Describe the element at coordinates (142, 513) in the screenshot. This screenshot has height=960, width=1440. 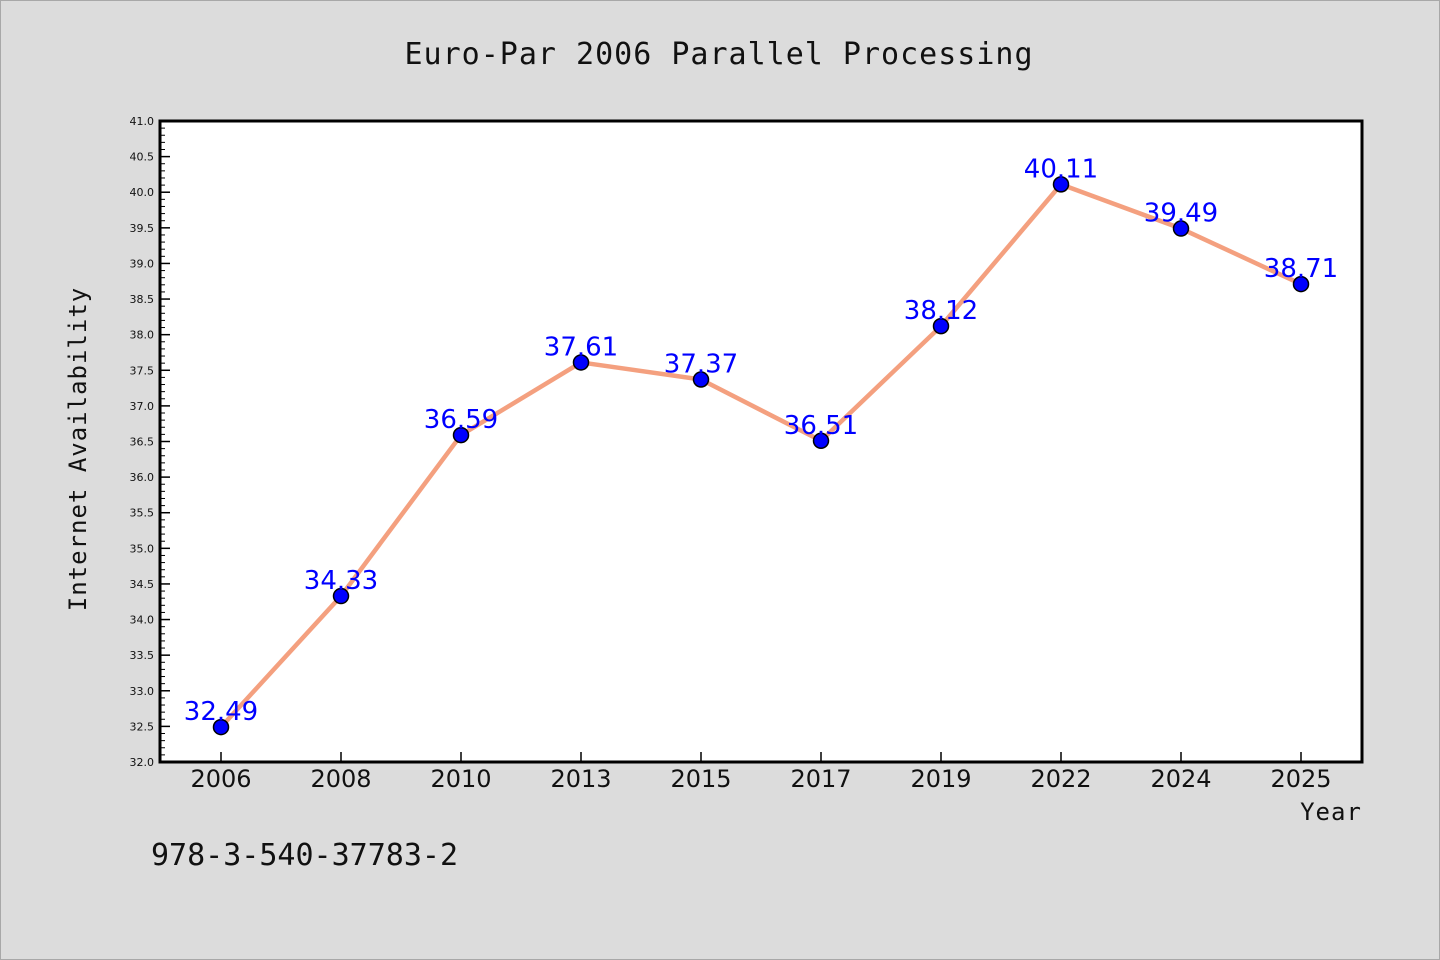
I see `y-tick-label: 35.5` at that location.